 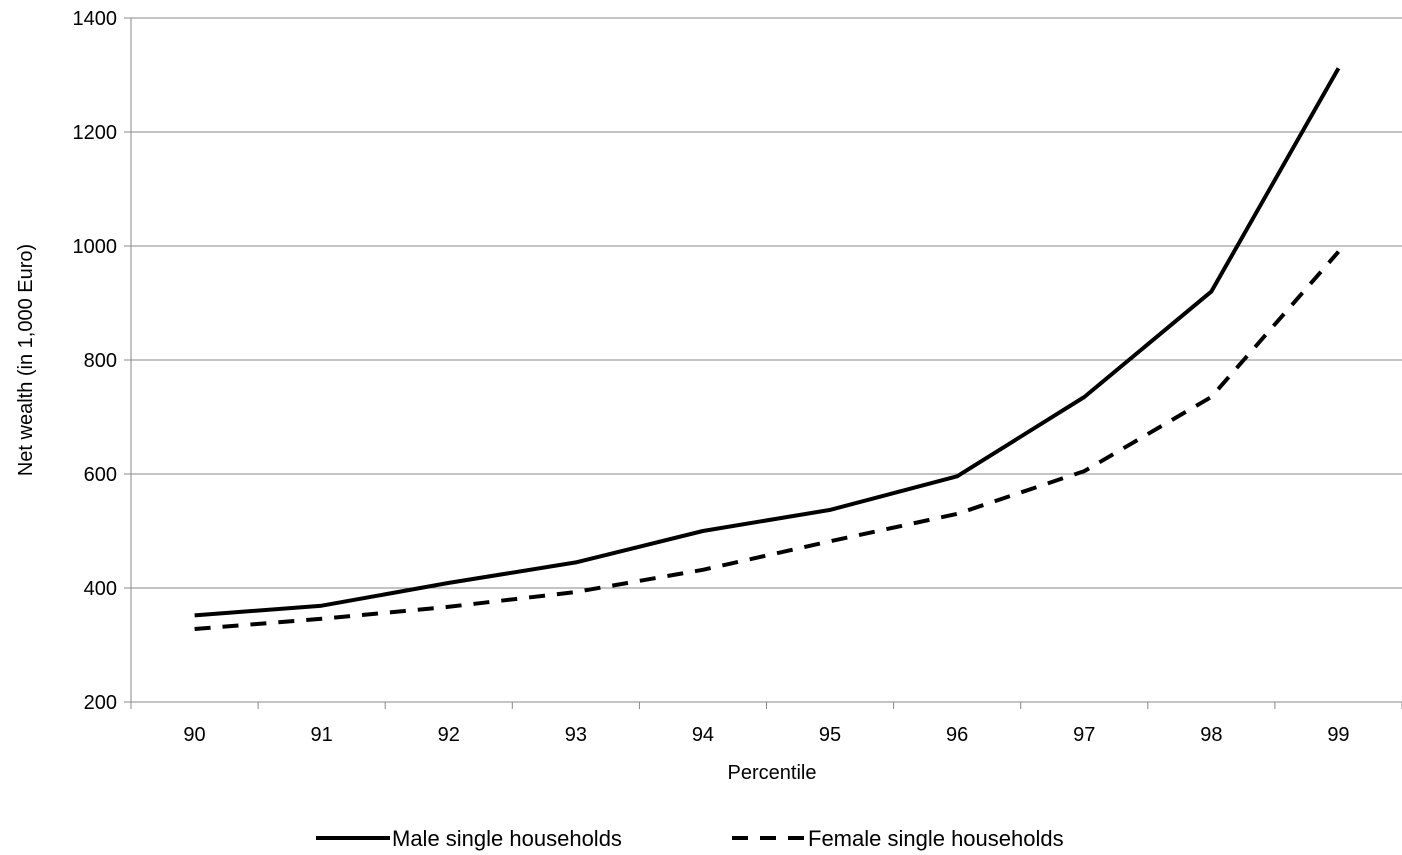 What do you see at coordinates (100, 589) in the screenshot?
I see `y-tick-label: 400` at bounding box center [100, 589].